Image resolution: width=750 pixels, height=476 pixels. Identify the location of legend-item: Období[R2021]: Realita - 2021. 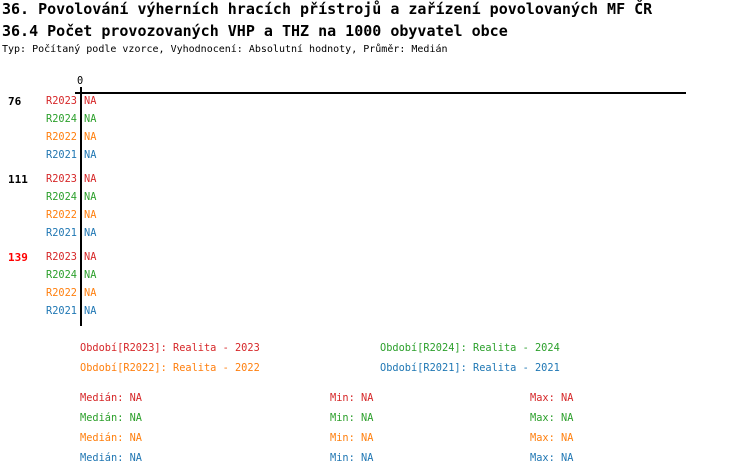
(470, 368).